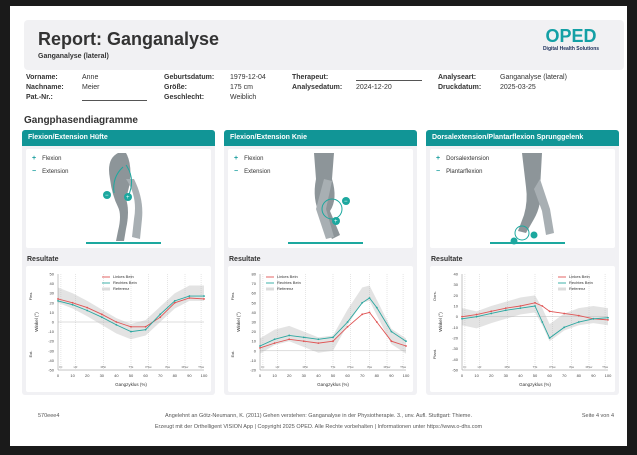  Describe the element at coordinates (508, 367) in the screenshot. I see `phase-label: MSt` at that location.